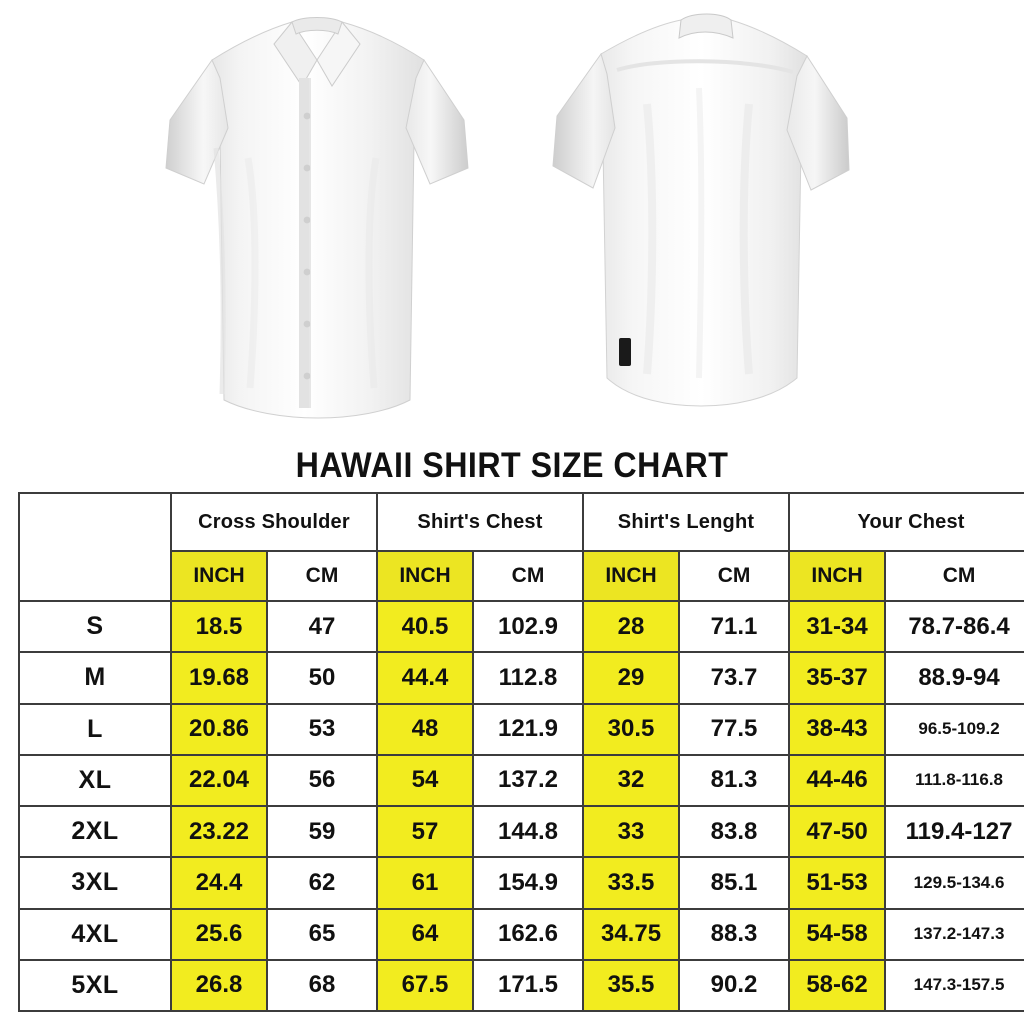  Describe the element at coordinates (734, 576) in the screenshot. I see `unit-header-cm-shirts-lenght: CM` at that location.